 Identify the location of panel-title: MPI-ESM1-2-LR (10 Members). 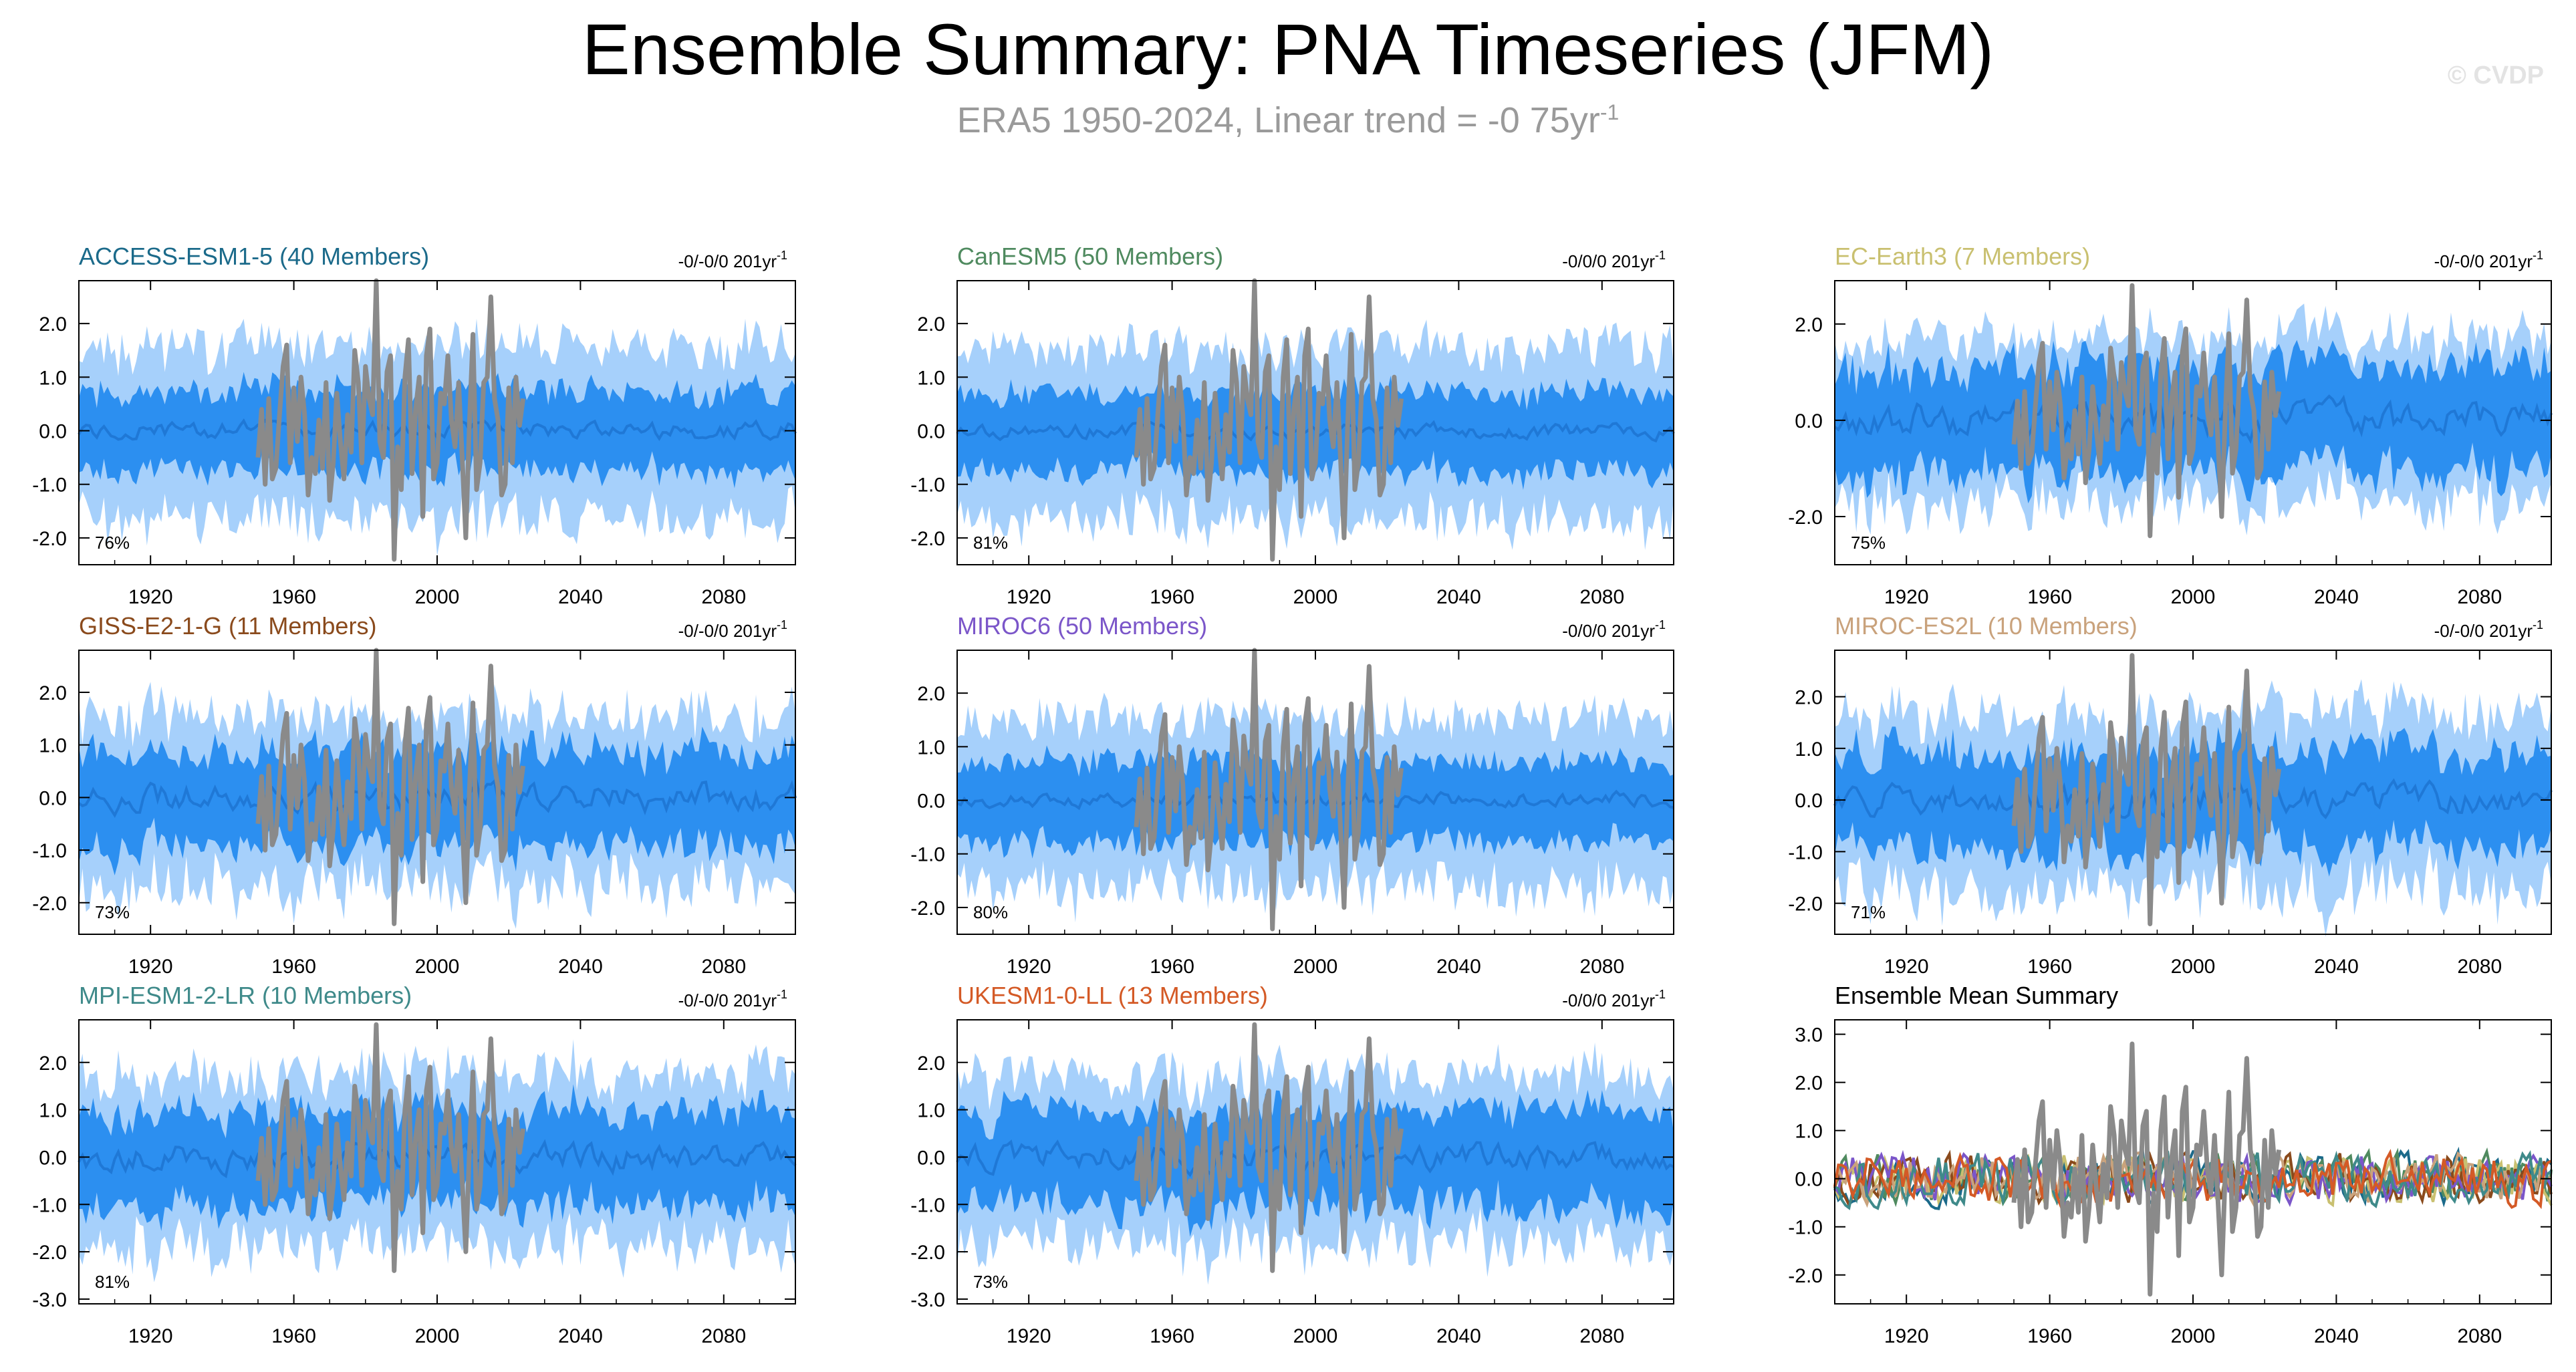
(245, 996).